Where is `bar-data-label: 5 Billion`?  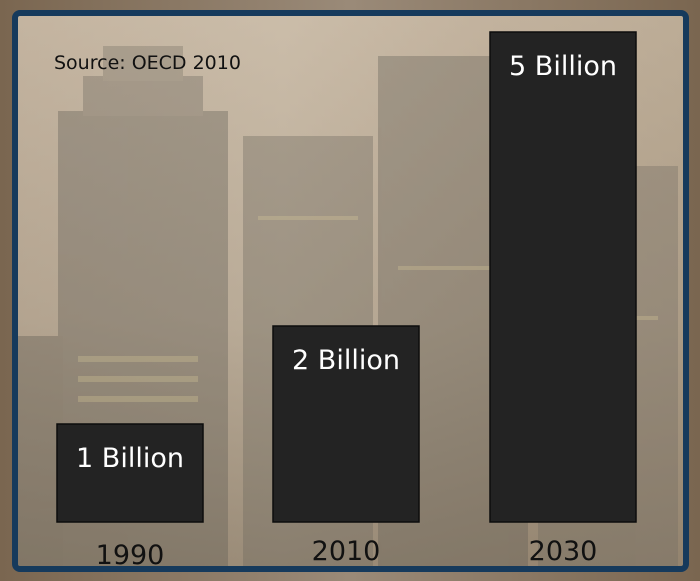 bar-data-label: 5 Billion is located at coordinates (563, 66).